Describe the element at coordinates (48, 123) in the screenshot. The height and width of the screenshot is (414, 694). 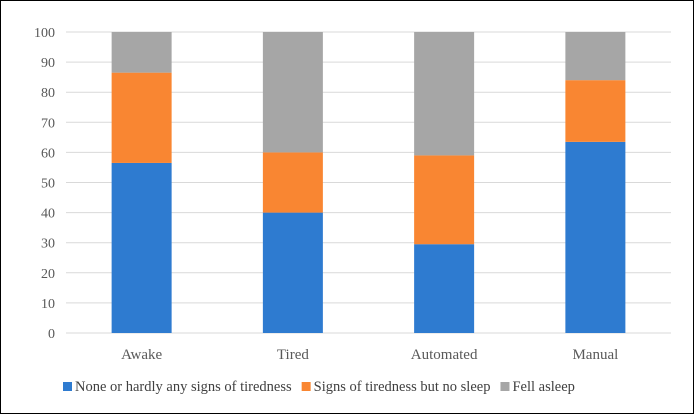
I see `y-tick-label: 70` at that location.